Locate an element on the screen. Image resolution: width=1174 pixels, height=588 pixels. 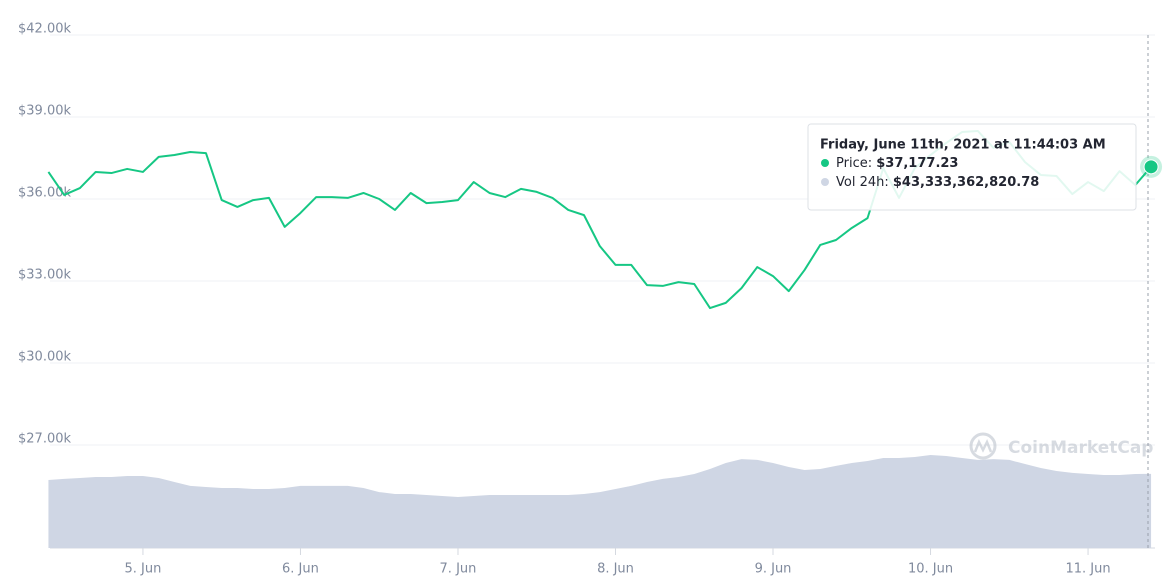
tooltip-value: $43,333,362,820.78 is located at coordinates (966, 182).